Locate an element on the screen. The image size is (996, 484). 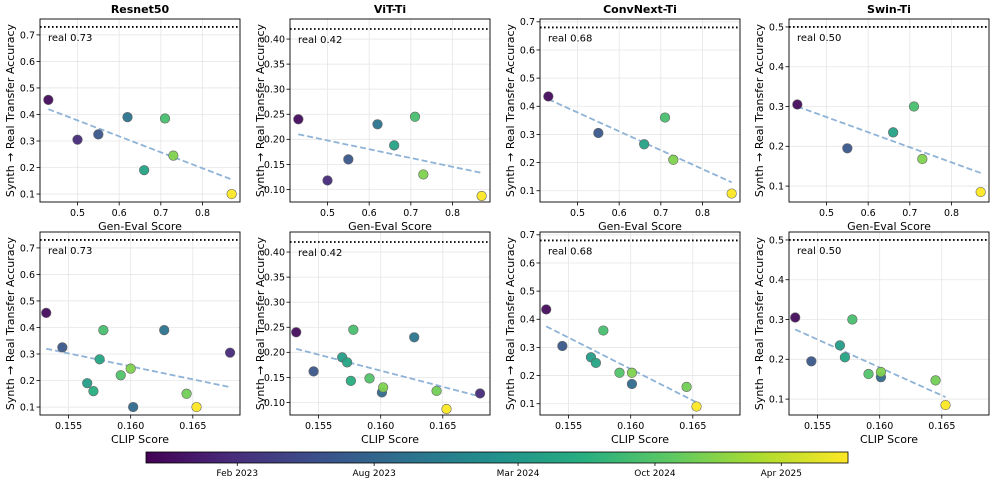
subplot-title: Swin-Ti is located at coordinates (889, 9).